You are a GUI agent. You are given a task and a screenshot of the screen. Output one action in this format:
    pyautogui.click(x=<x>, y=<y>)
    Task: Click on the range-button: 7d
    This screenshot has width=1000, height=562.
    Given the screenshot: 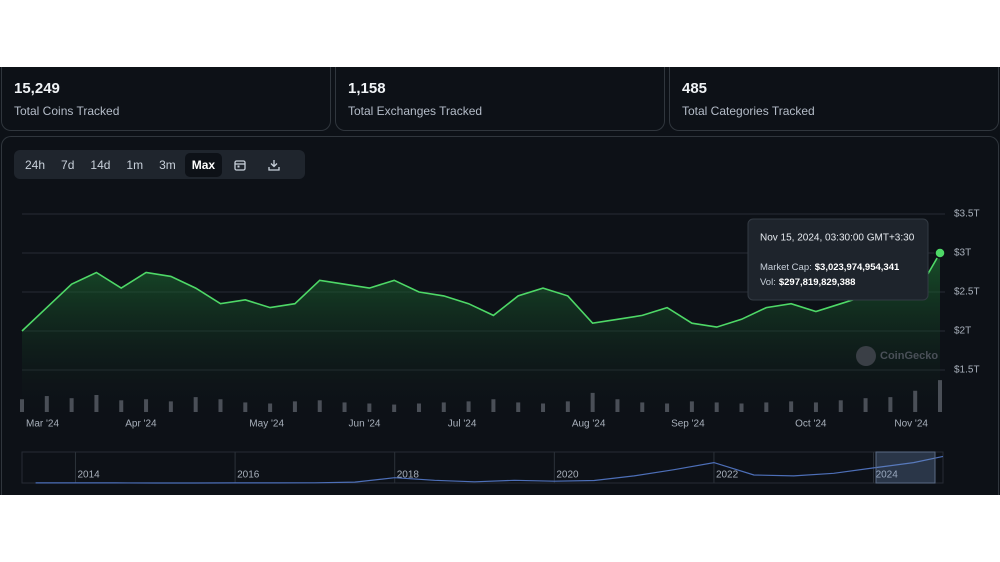 What is the action you would take?
    pyautogui.click(x=68, y=164)
    